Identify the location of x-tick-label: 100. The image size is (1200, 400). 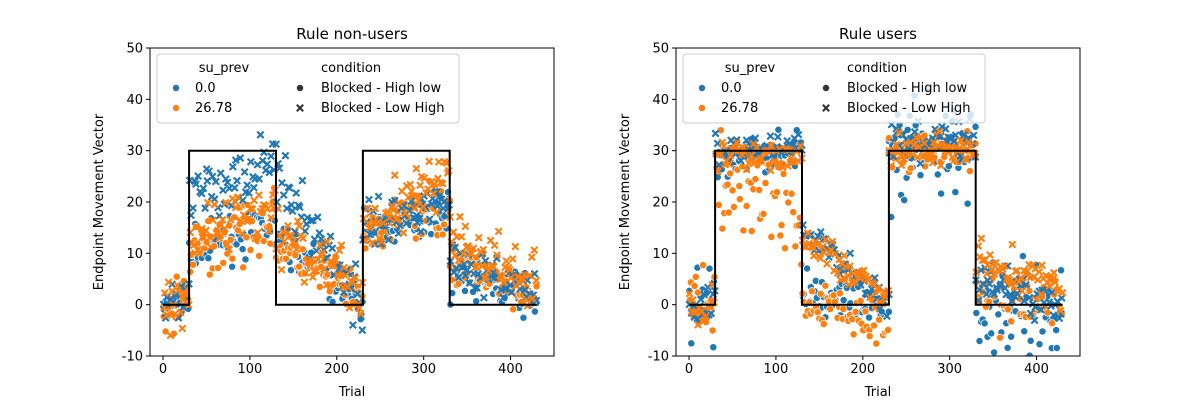
(775, 369).